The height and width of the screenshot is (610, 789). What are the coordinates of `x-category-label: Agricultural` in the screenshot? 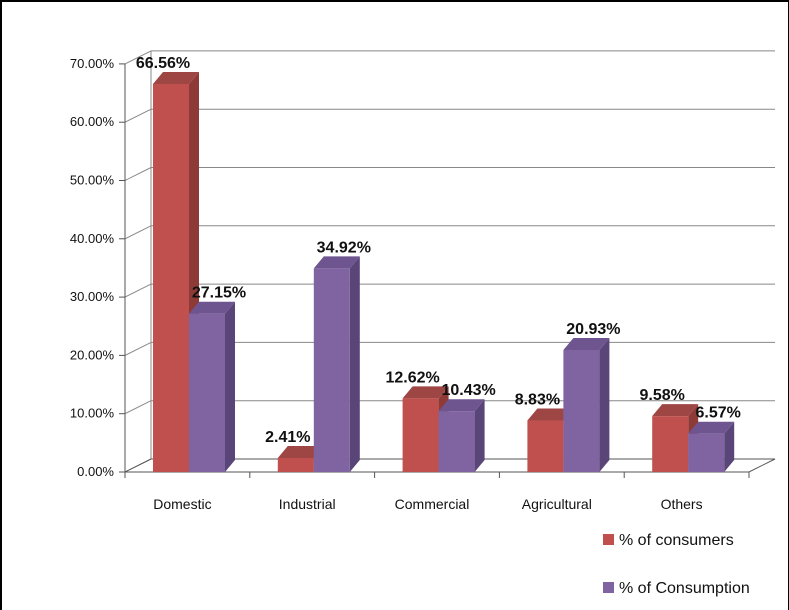 It's located at (557, 504).